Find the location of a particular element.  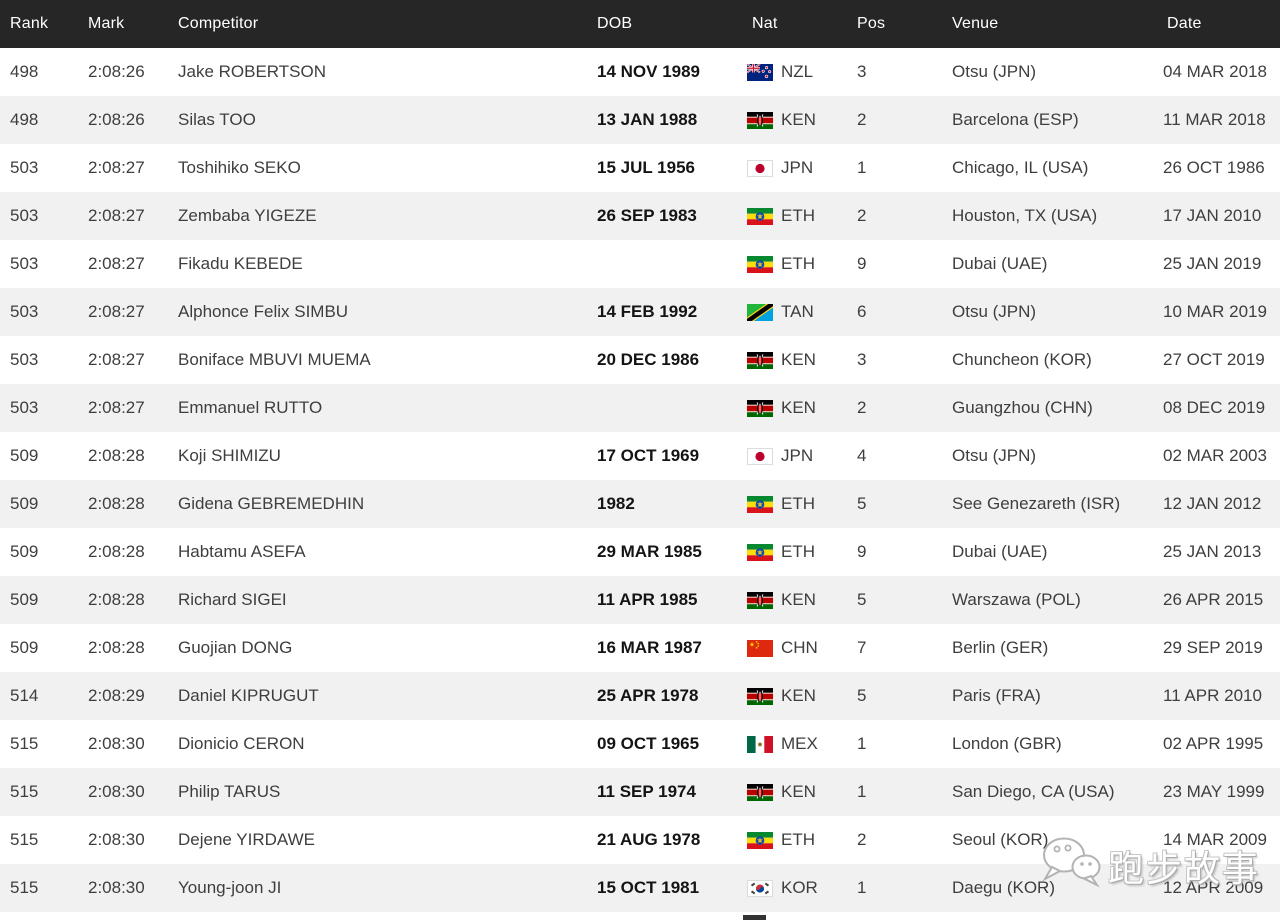

competitor-name: Habtamu ASEFA is located at coordinates (242, 551).